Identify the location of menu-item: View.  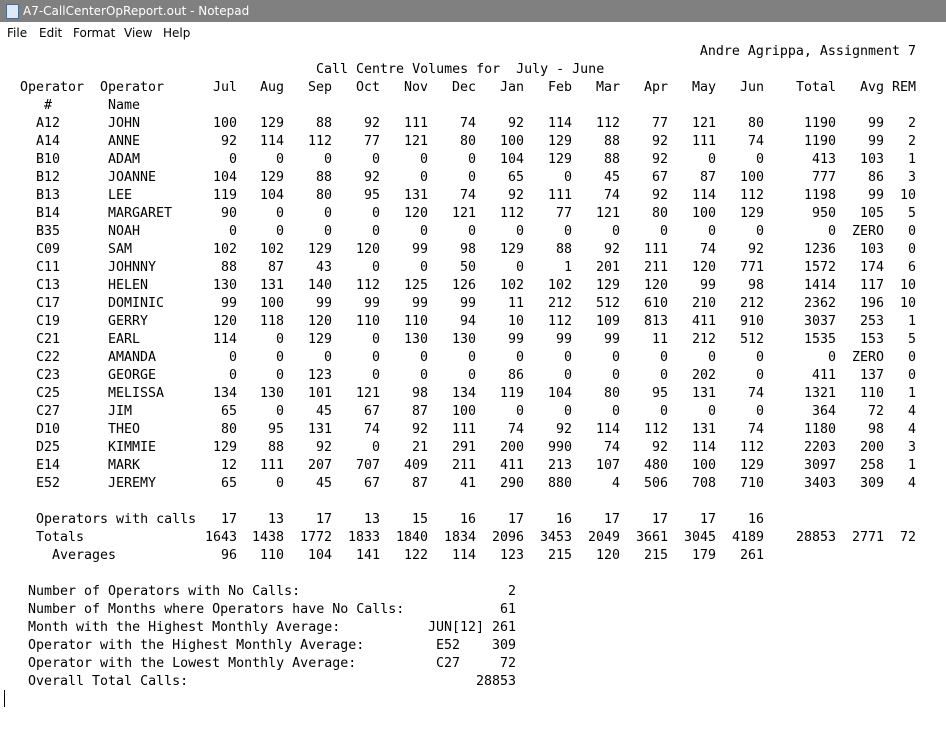
(138, 33).